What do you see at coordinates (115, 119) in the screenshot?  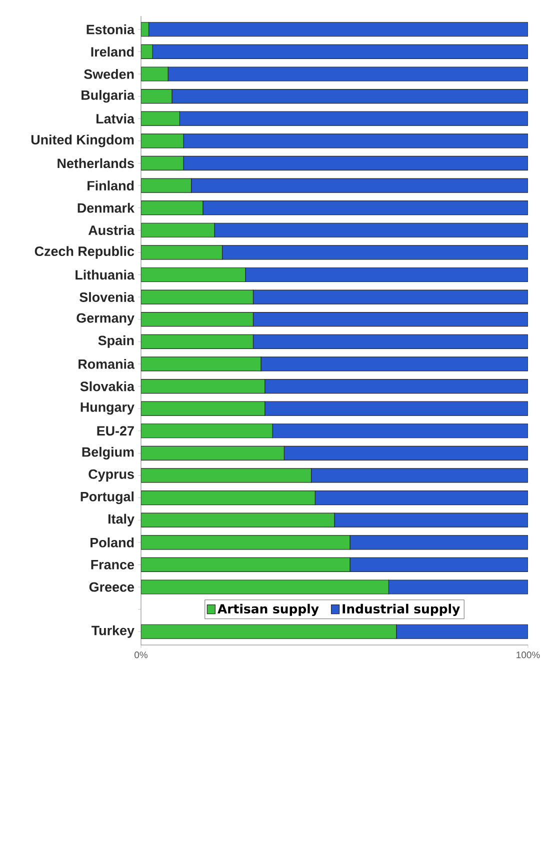 I see `y-tick-label: Latvia` at bounding box center [115, 119].